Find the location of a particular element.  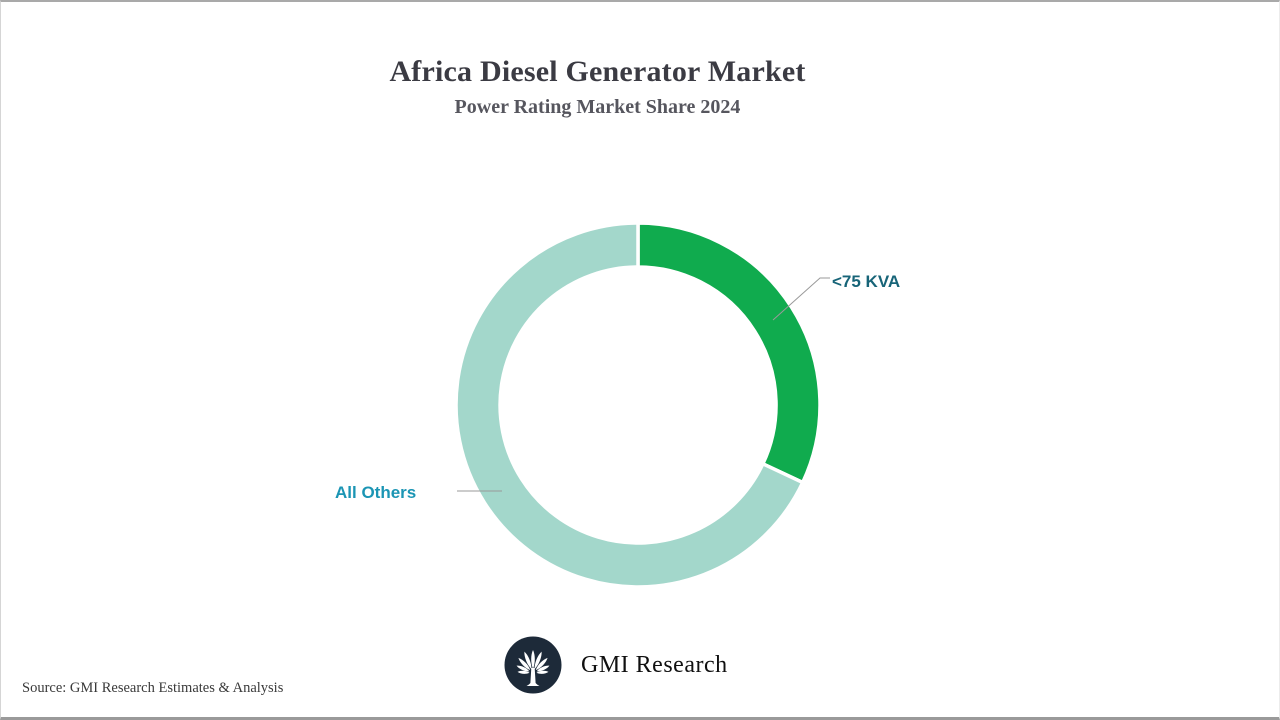

chart-title: Africa Diesel Generator Market is located at coordinates (597, 71).